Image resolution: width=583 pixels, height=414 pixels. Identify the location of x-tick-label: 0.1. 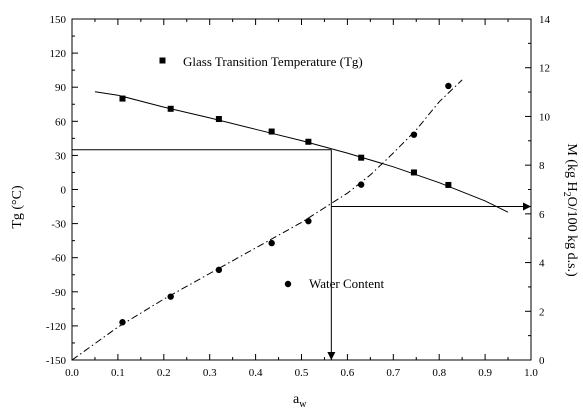
(118, 373).